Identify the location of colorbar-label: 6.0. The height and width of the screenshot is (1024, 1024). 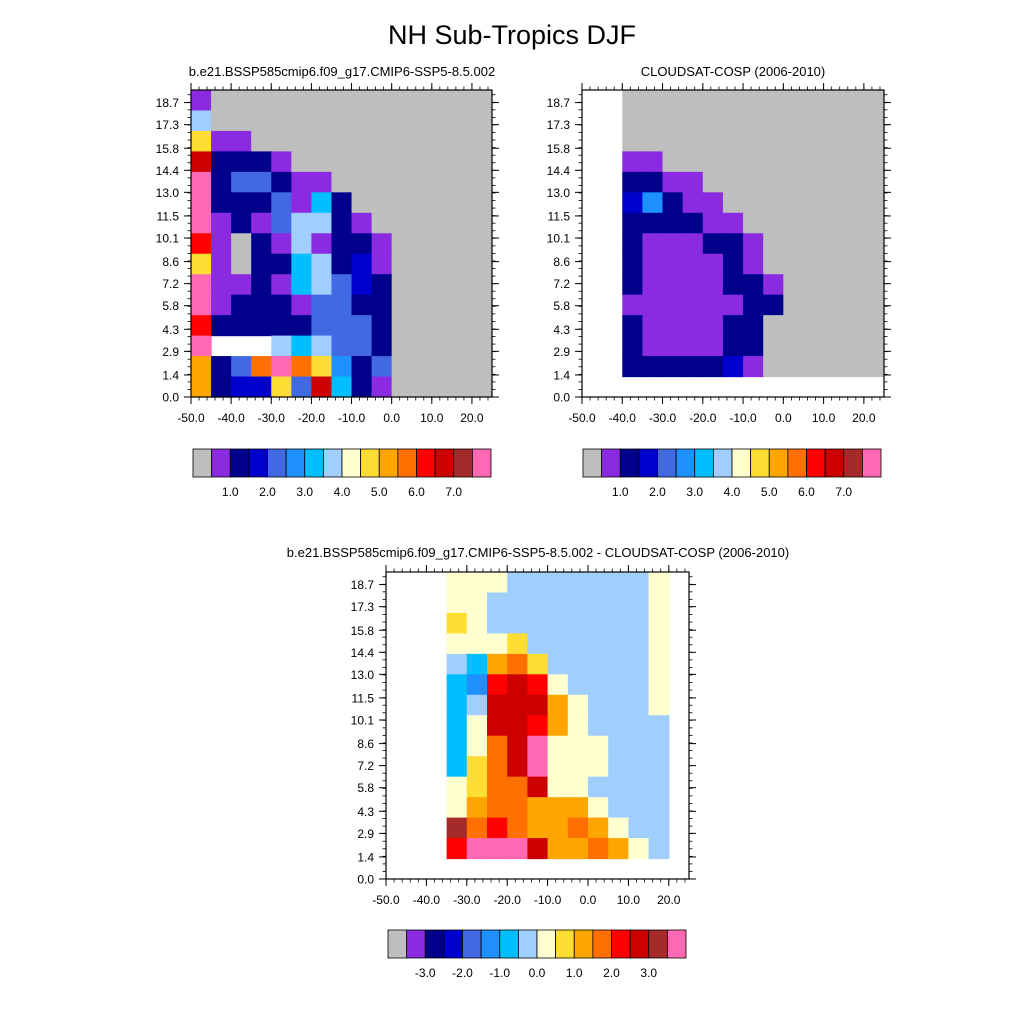
(806, 492).